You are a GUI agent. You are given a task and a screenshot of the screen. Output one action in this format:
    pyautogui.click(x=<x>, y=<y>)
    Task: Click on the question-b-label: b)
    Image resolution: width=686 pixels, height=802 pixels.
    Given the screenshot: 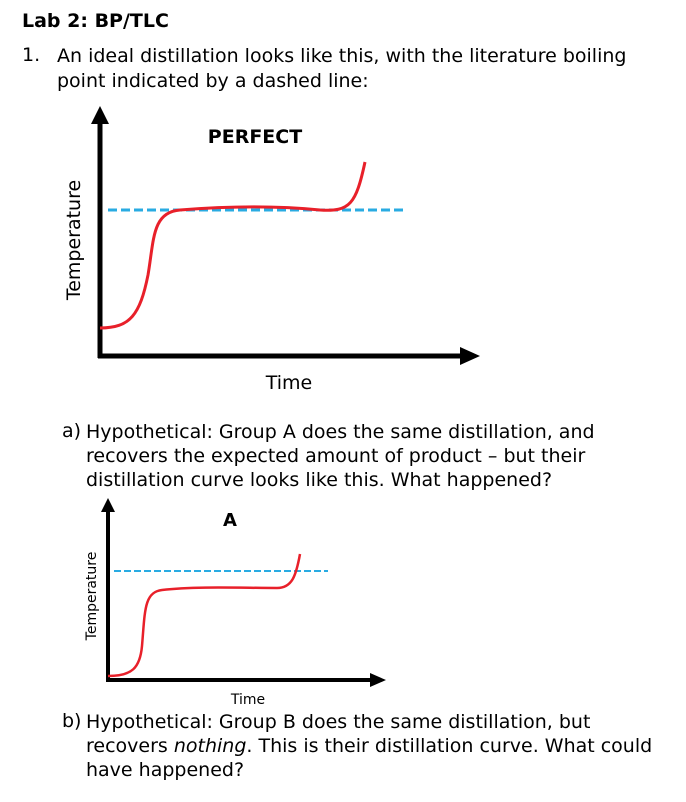 What is the action you would take?
    pyautogui.click(x=72, y=721)
    